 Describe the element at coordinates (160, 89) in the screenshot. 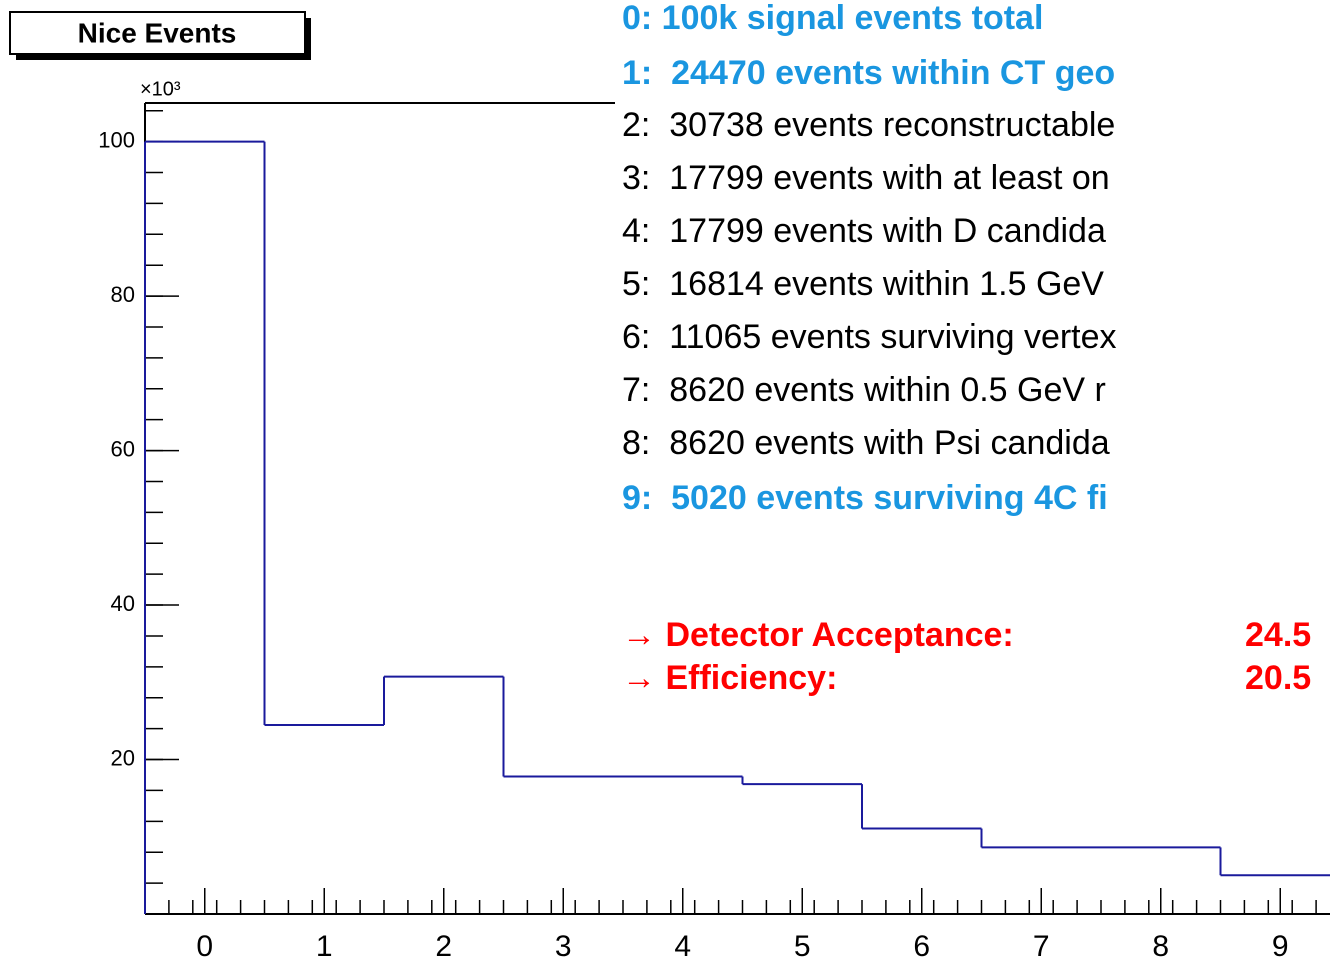

I see `axis-multiplier: ×10³` at that location.